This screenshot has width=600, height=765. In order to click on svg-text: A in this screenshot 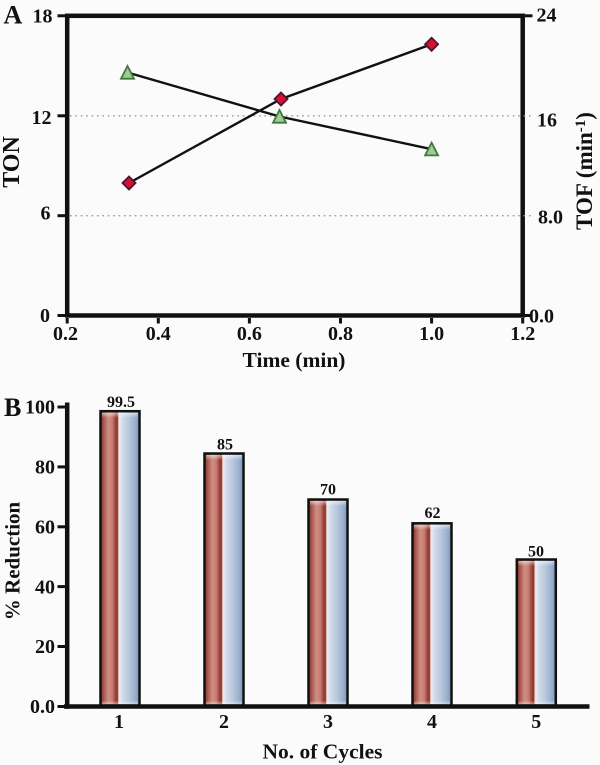, I will do `click(13, 14)`.